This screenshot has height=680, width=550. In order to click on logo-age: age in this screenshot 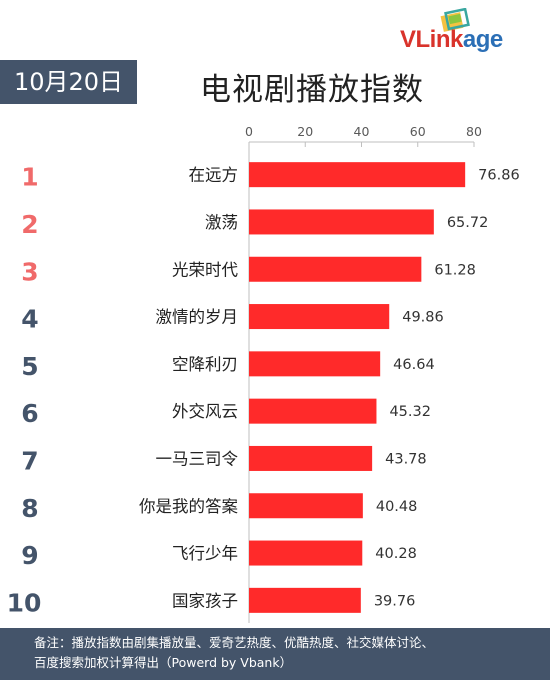, I will do `click(482, 39)`.